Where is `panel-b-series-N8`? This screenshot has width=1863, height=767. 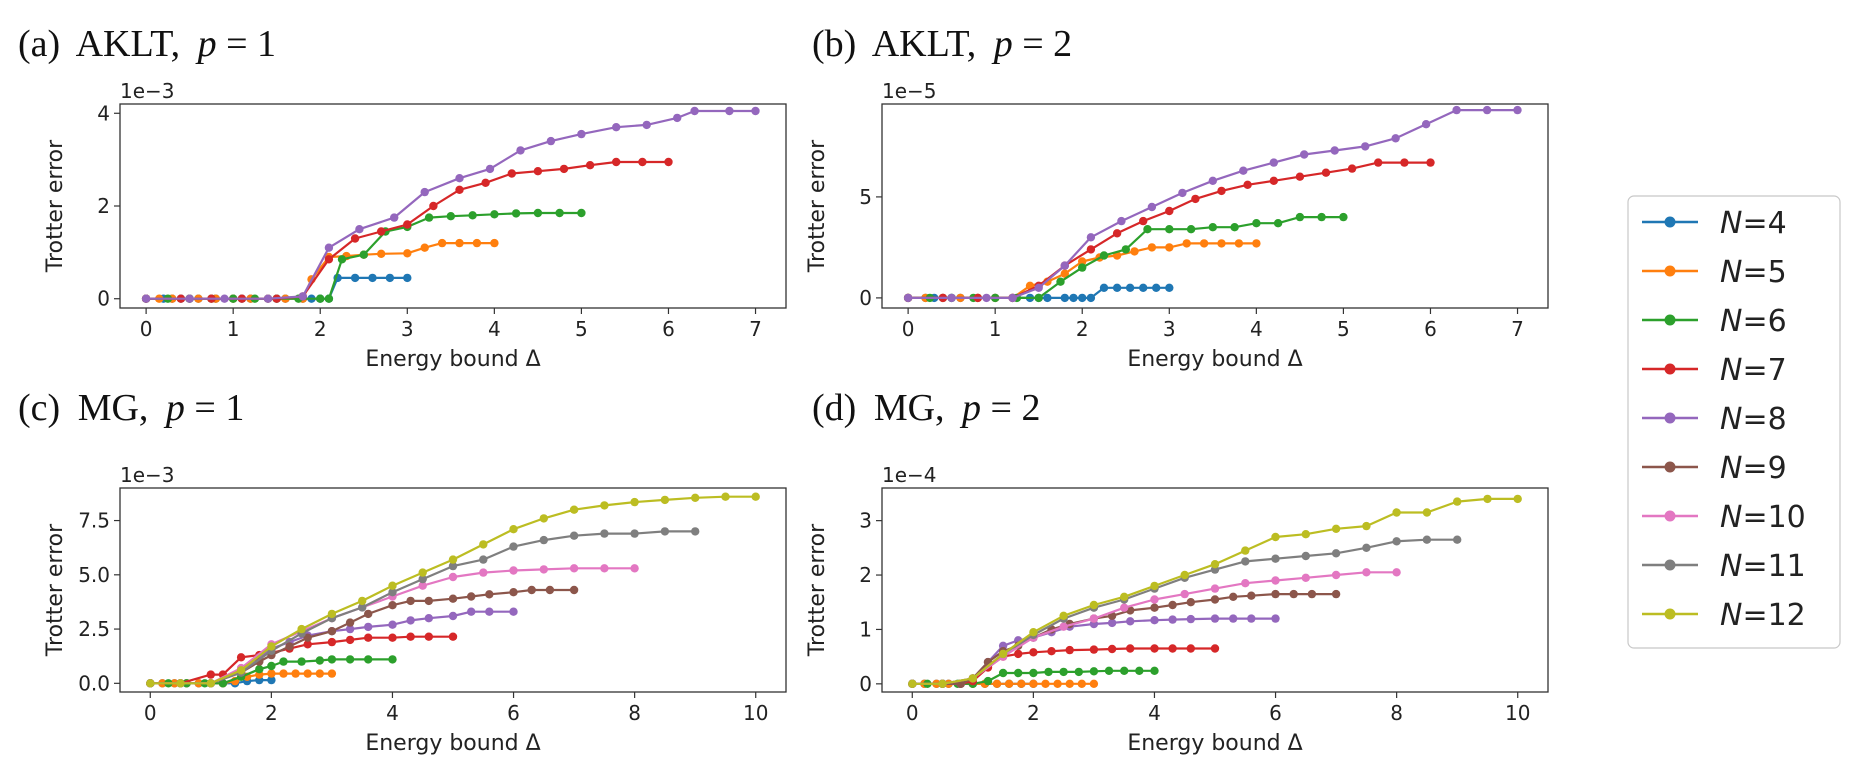
panel-b-series-N8 is located at coordinates (1212, 204).